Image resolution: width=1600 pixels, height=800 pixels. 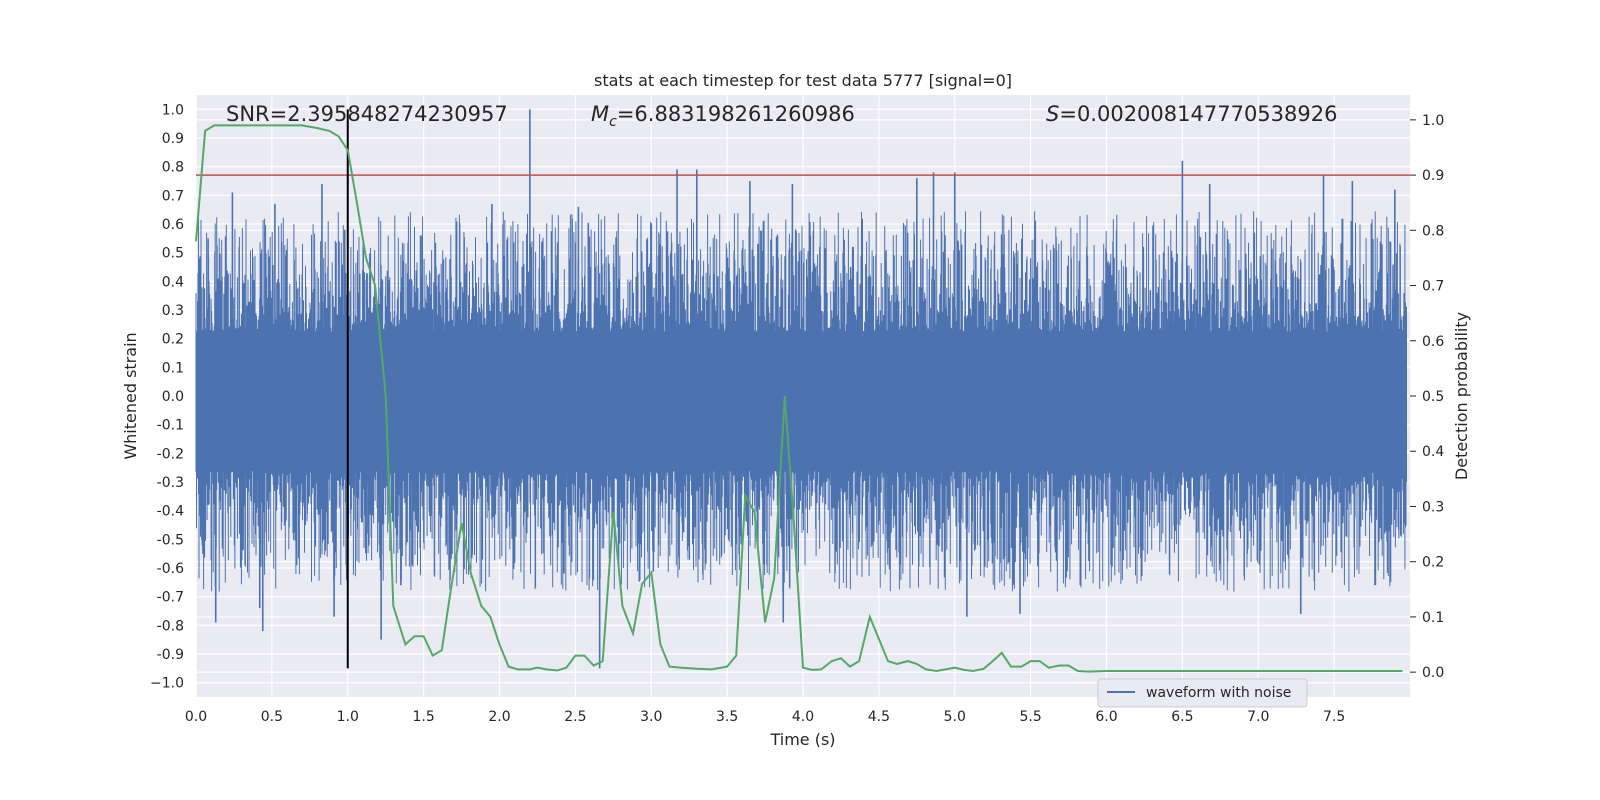 What do you see at coordinates (173, 254) in the screenshot?
I see `left-y-tick-label: 0.5` at bounding box center [173, 254].